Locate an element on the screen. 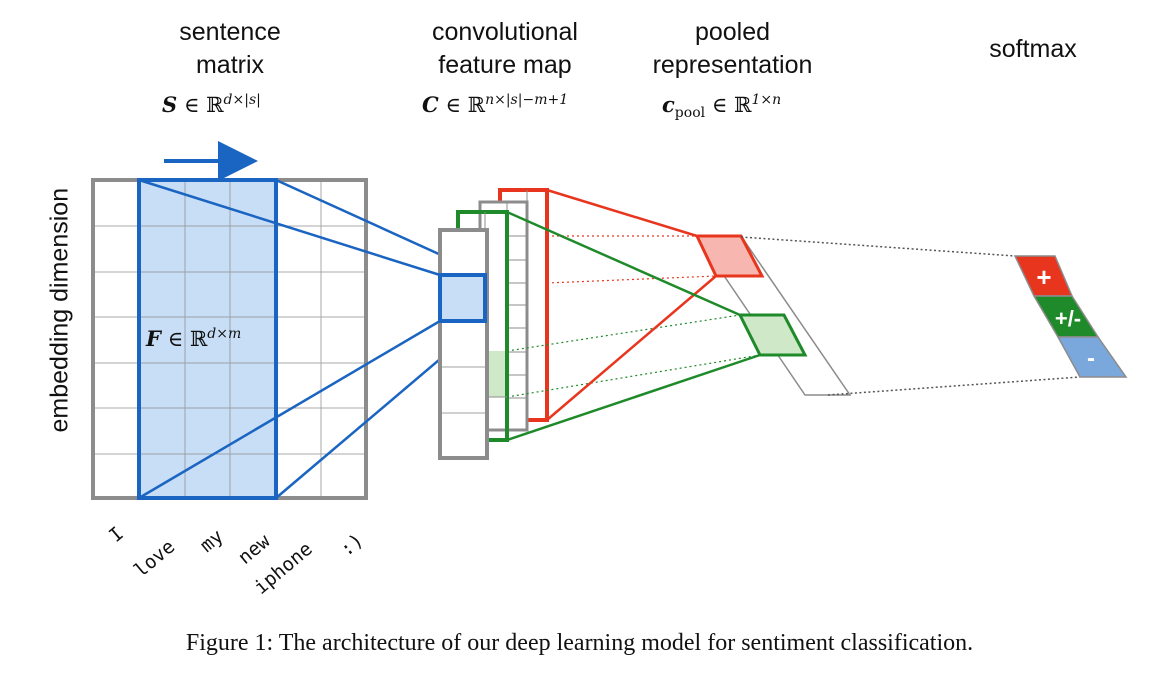 The image size is (1159, 679). sentence-matrix is located at coordinates (229, 339).